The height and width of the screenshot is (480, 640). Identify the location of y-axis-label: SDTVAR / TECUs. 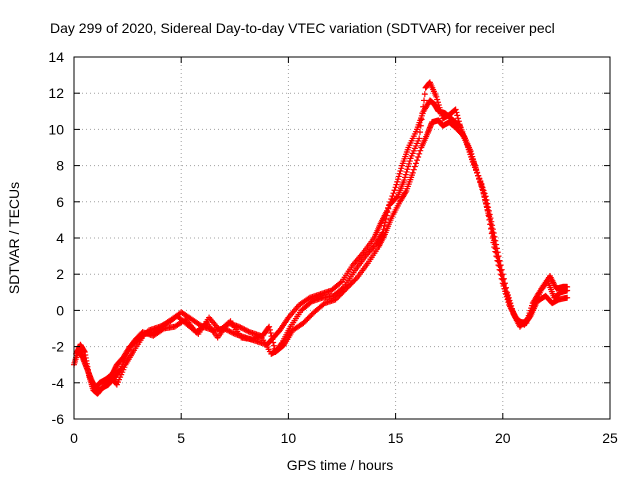
(14, 238).